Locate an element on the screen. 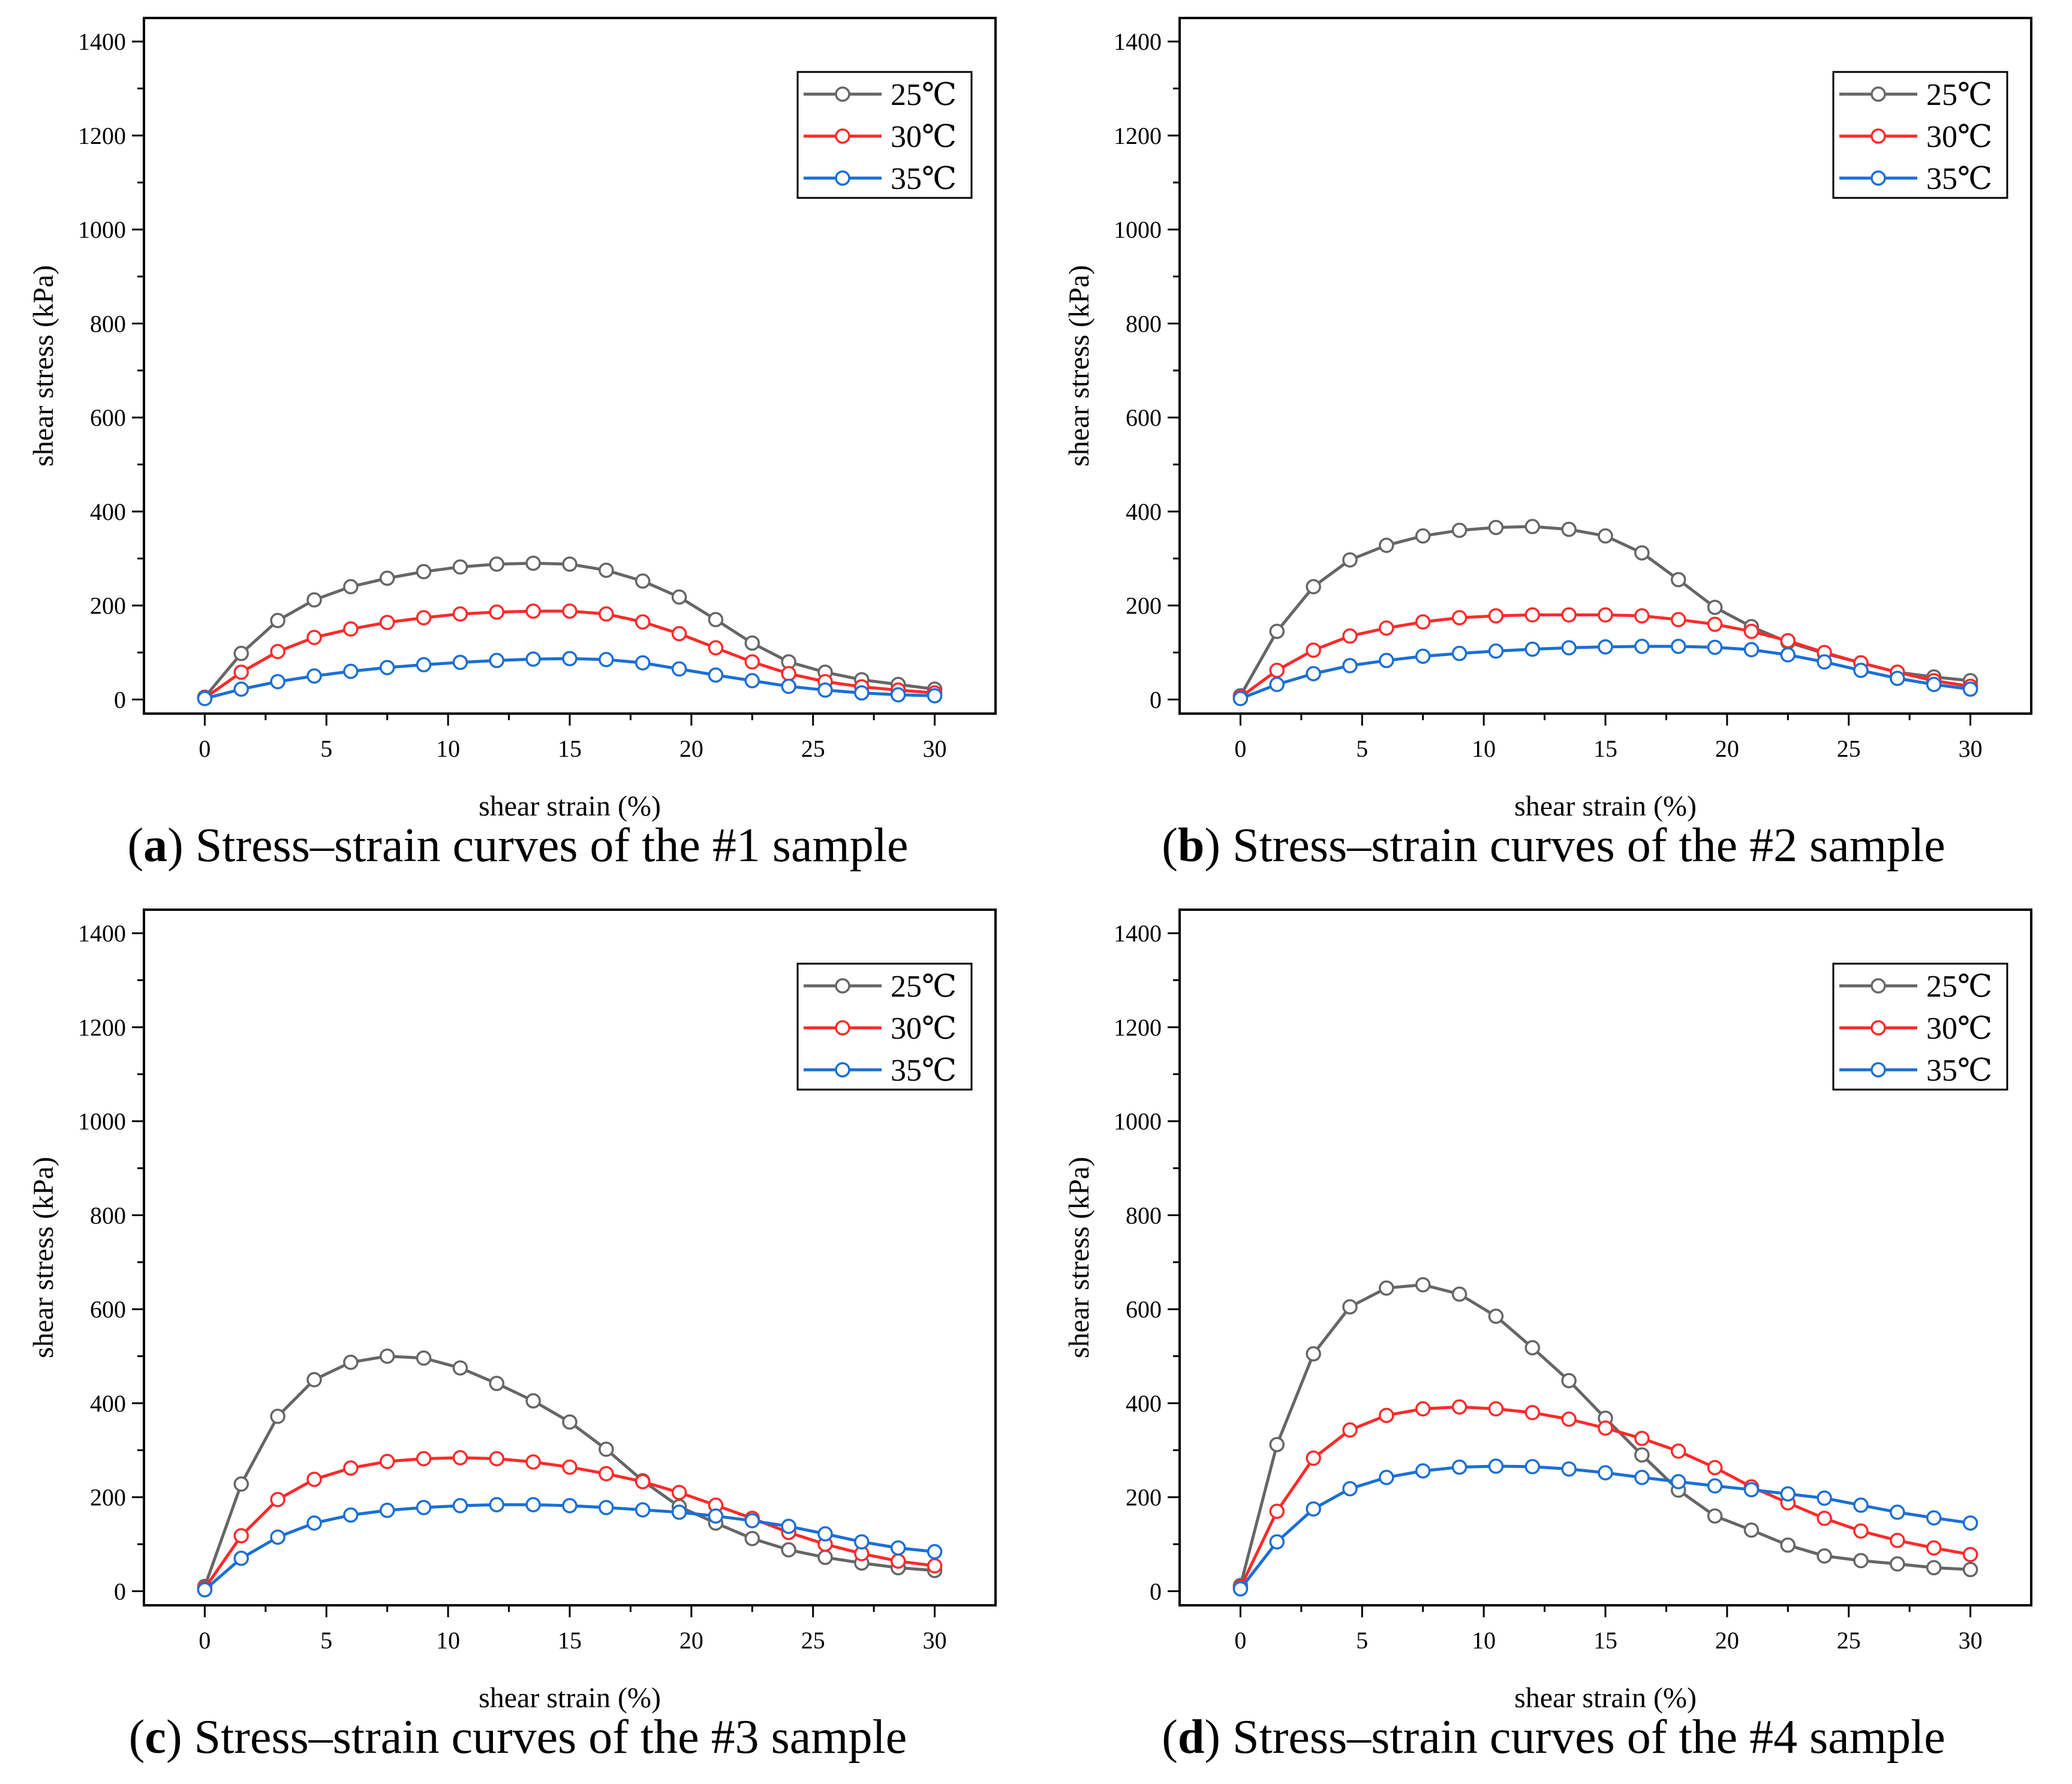 This screenshot has width=2072, height=1784. y-tick-label: 1200 is located at coordinates (102, 1028).